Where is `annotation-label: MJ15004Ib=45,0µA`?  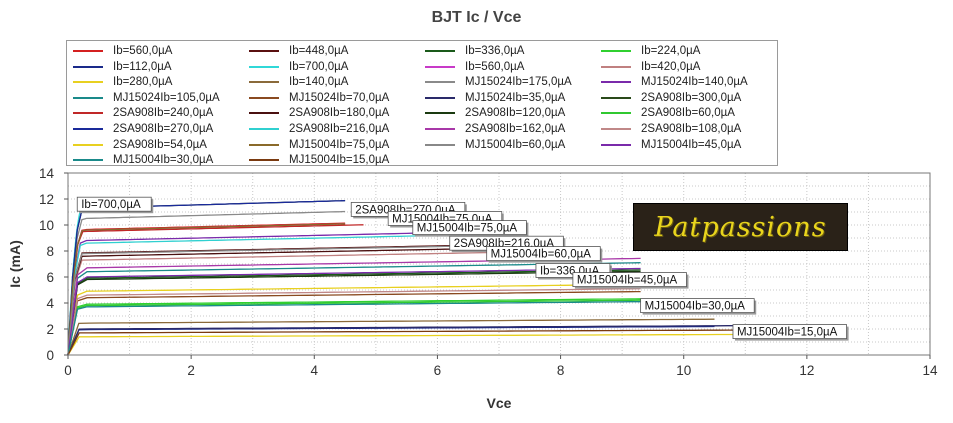
annotation-label: MJ15004Ib=45,0µA is located at coordinates (627, 281).